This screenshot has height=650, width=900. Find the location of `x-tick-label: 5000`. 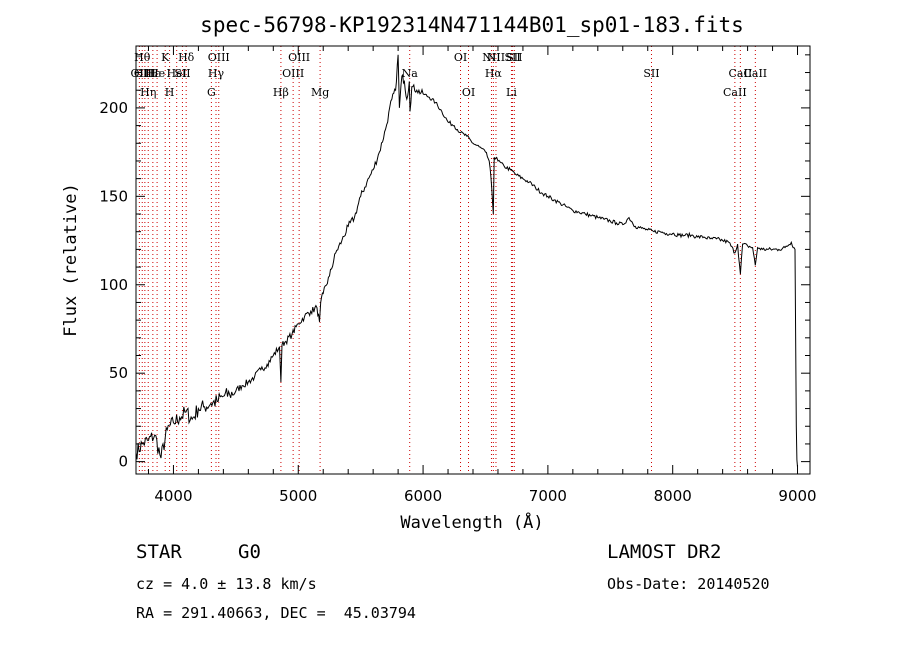

x-tick-label: 5000 is located at coordinates (298, 496).